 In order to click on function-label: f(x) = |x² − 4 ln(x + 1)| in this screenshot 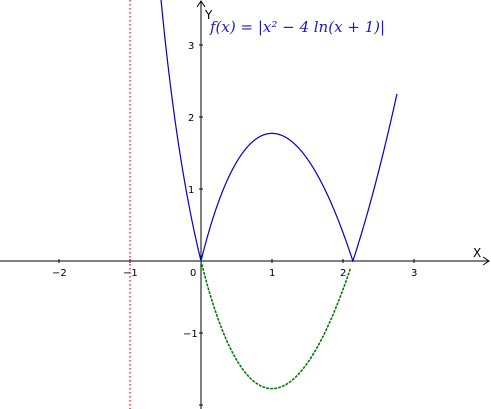, I will do `click(298, 27)`.